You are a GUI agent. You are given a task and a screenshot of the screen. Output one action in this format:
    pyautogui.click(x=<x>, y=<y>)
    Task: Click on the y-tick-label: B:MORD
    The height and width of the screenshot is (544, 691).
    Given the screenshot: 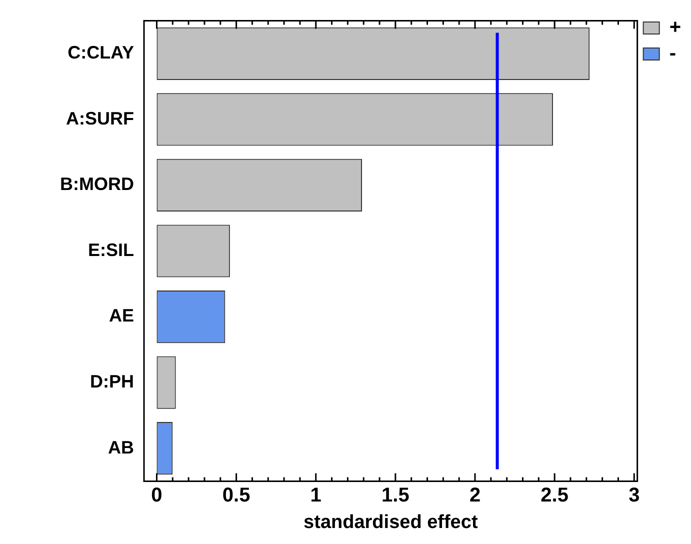 What is the action you would take?
    pyautogui.click(x=97, y=184)
    